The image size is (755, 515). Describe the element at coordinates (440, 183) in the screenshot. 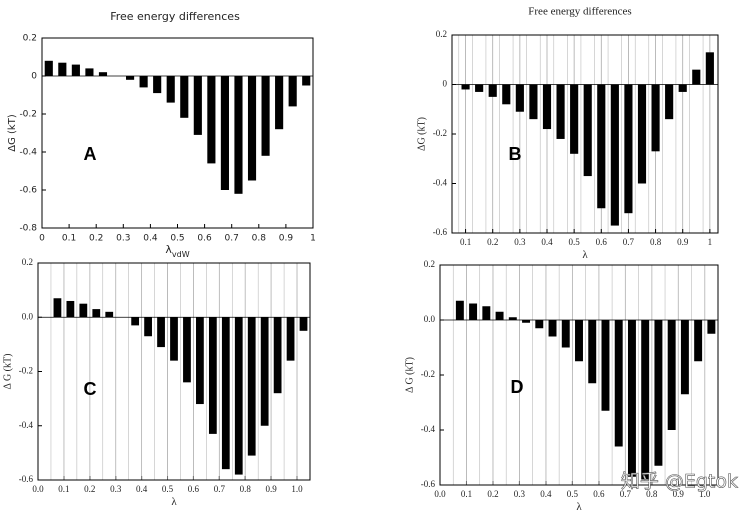

I see `y-tick-label: -0.4` at that location.